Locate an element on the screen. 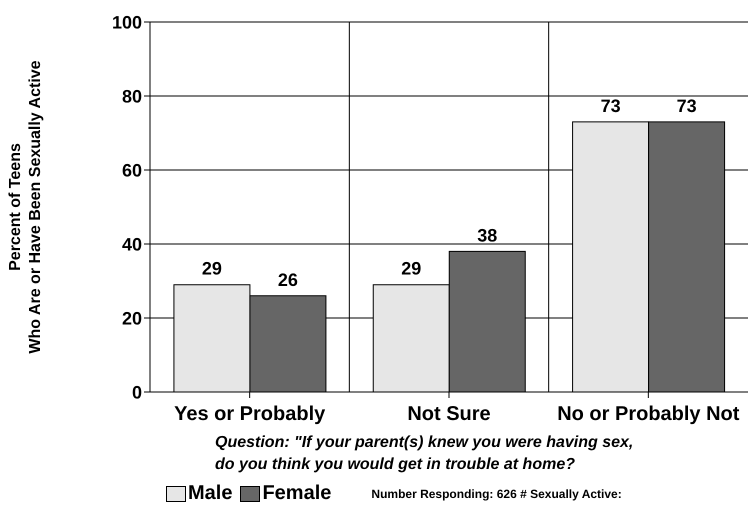 The image size is (750, 523). y-tick-label: 0 is located at coordinates (137, 392).